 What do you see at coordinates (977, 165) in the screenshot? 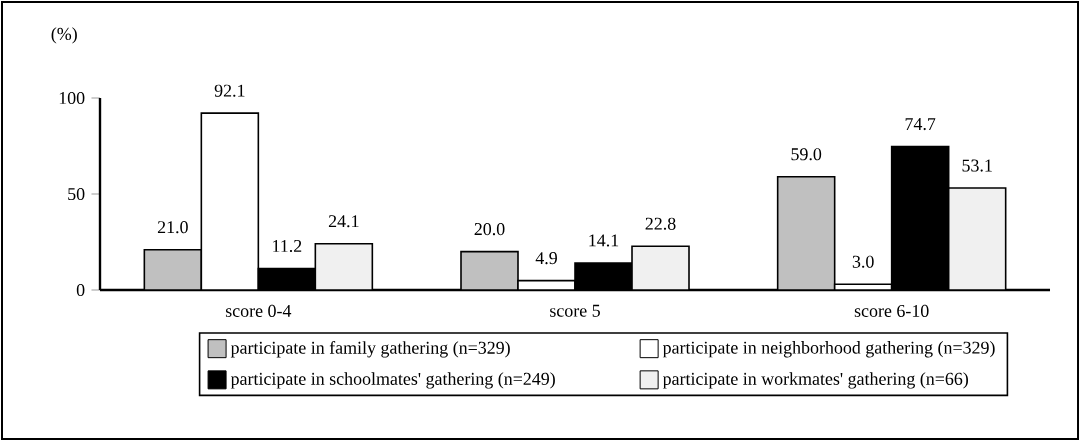
I see `data-label: 53.1` at bounding box center [977, 165].